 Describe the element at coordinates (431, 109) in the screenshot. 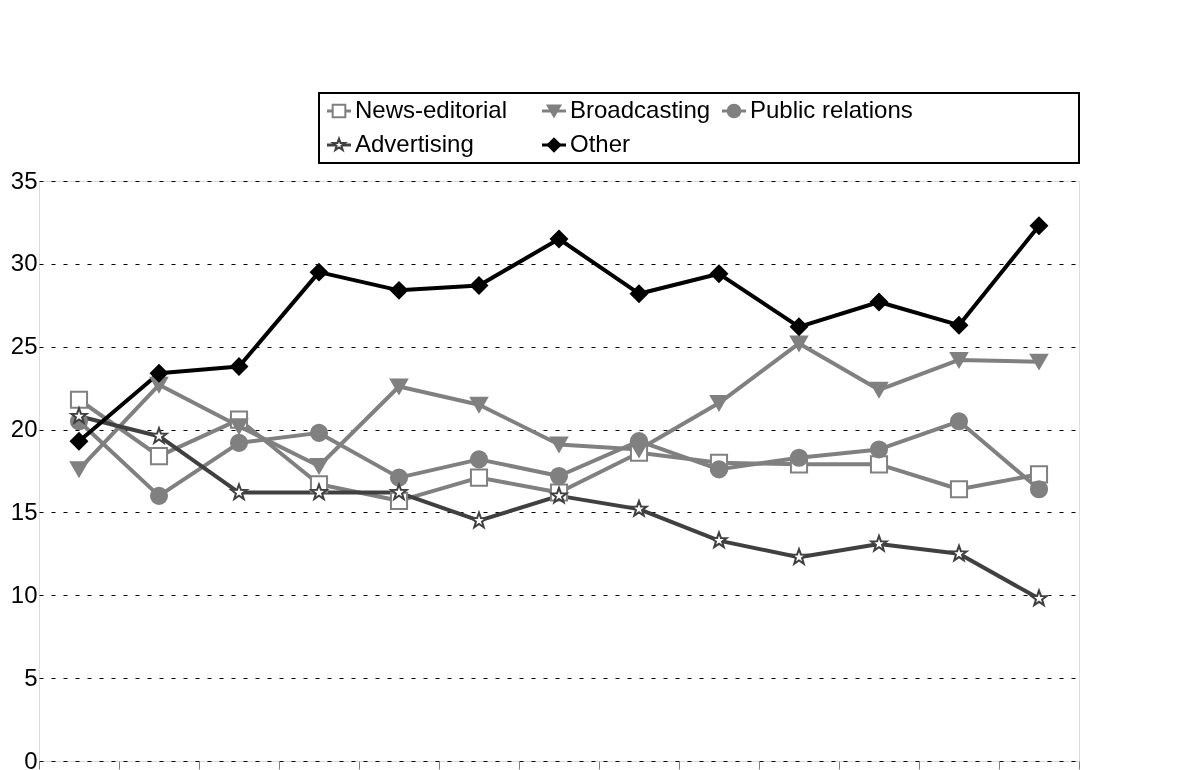

I see `legend-label: News-editorial` at that location.